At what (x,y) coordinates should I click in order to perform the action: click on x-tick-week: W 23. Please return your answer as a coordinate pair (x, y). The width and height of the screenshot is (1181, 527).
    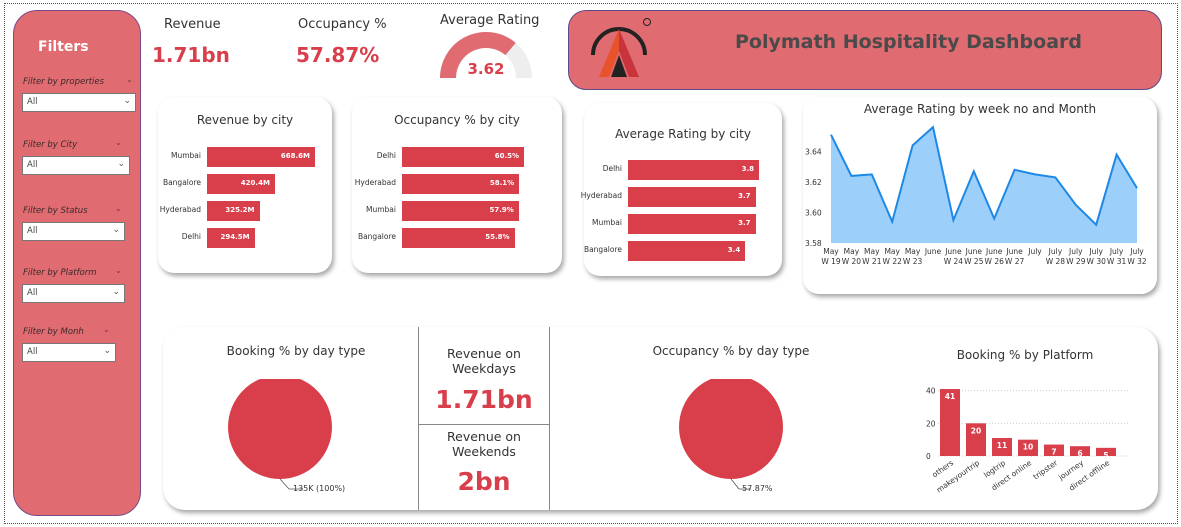
    Looking at the image, I should click on (913, 261).